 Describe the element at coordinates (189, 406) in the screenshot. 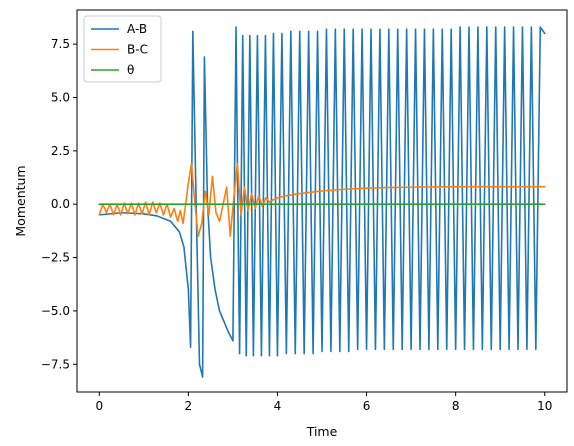

I see `x-tick-label: 2` at that location.